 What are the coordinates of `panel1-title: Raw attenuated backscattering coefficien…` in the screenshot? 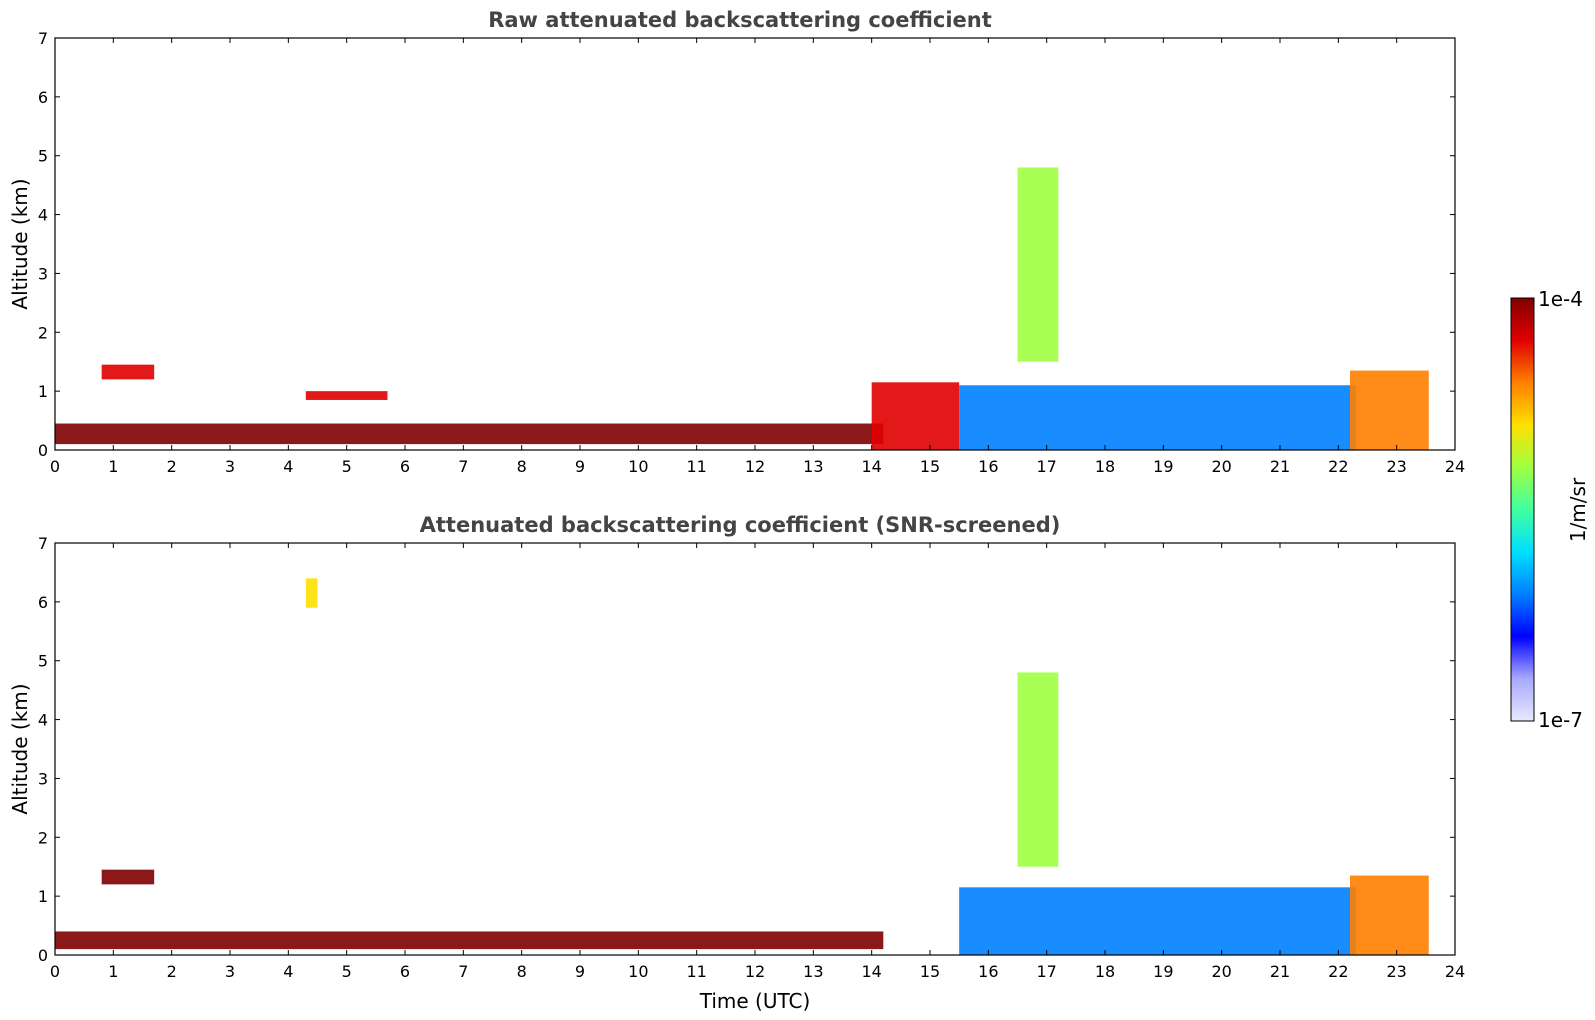 It's located at (740, 20).